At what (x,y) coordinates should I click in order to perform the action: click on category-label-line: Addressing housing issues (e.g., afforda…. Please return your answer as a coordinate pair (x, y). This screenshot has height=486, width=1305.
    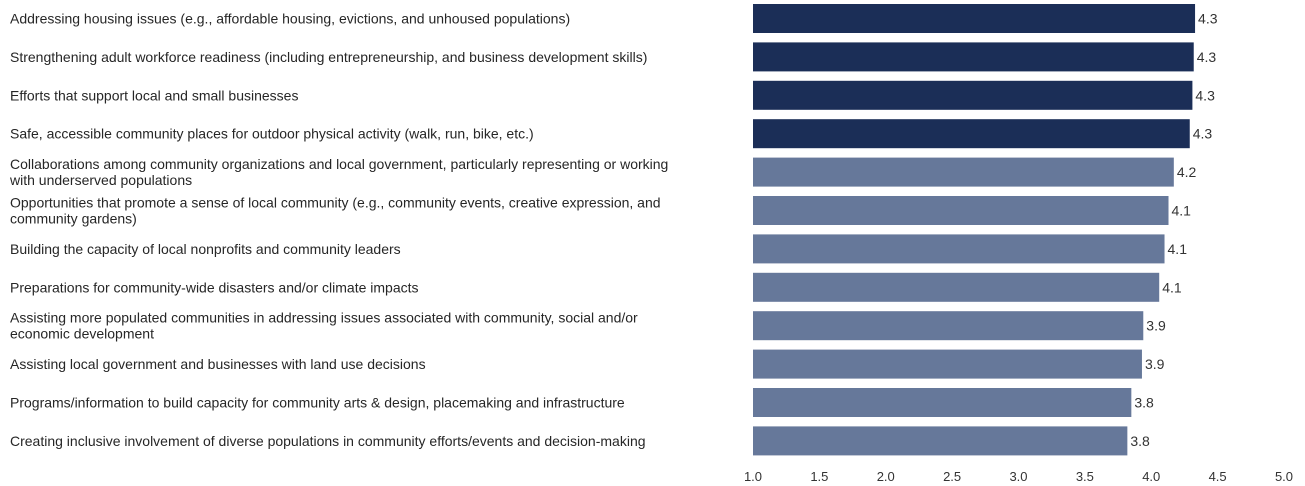
    Looking at the image, I should click on (290, 19).